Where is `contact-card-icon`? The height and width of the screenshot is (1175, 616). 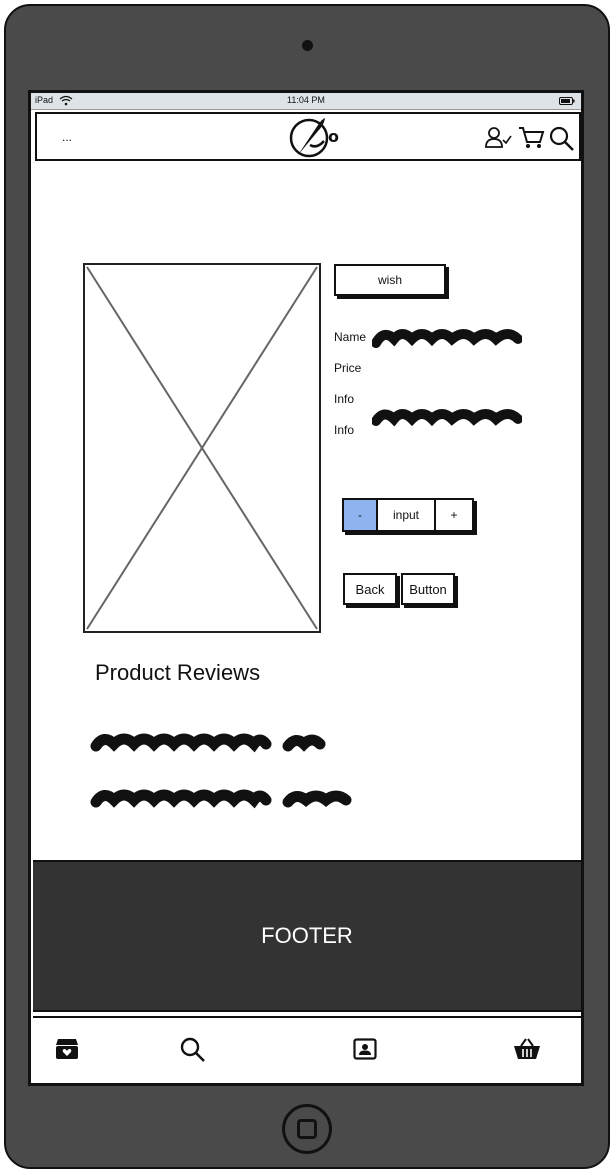 contact-card-icon is located at coordinates (365, 1049).